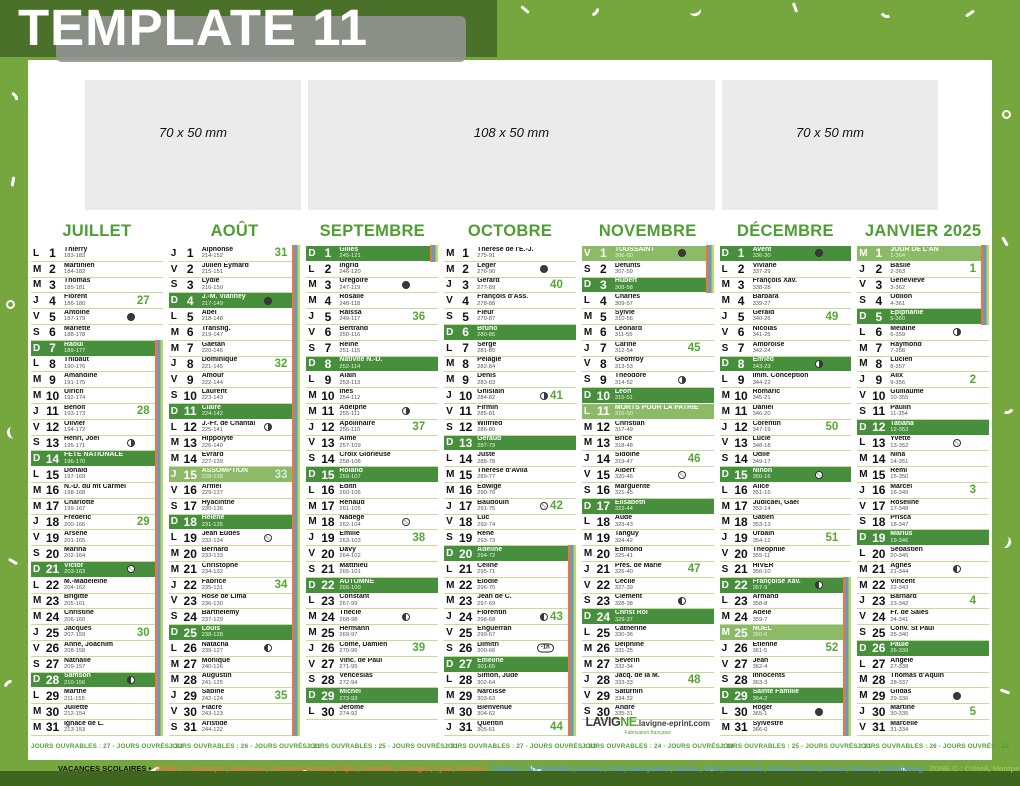 The width and height of the screenshot is (1020, 786). Describe the element at coordinates (769, 549) in the screenshot. I see `saint-name: Théophile` at that location.